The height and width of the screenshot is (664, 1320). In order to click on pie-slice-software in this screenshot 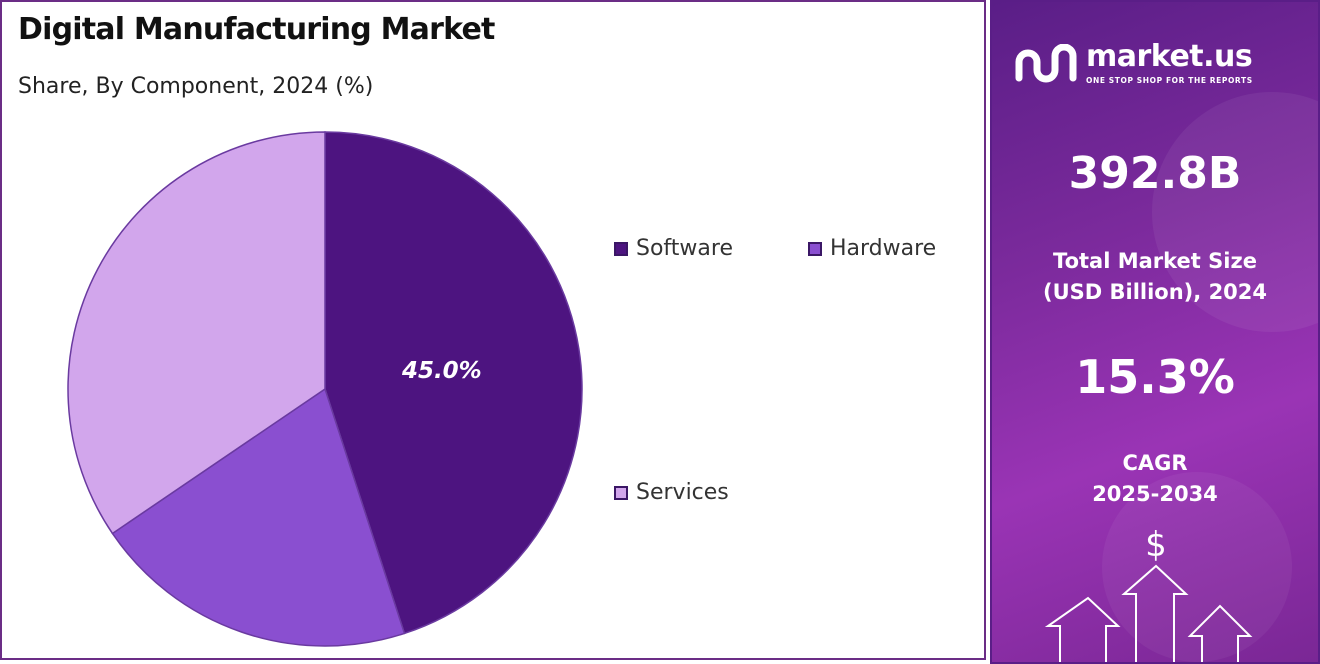, I will do `click(453, 383)`.